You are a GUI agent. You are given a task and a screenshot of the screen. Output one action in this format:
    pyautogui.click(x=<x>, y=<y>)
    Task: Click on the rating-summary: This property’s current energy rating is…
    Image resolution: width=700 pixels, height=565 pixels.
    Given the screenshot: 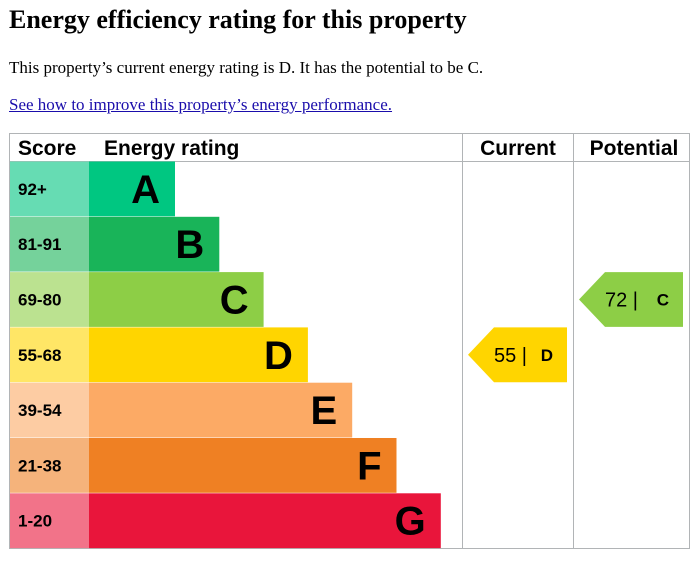 What is the action you would take?
    pyautogui.click(x=246, y=67)
    